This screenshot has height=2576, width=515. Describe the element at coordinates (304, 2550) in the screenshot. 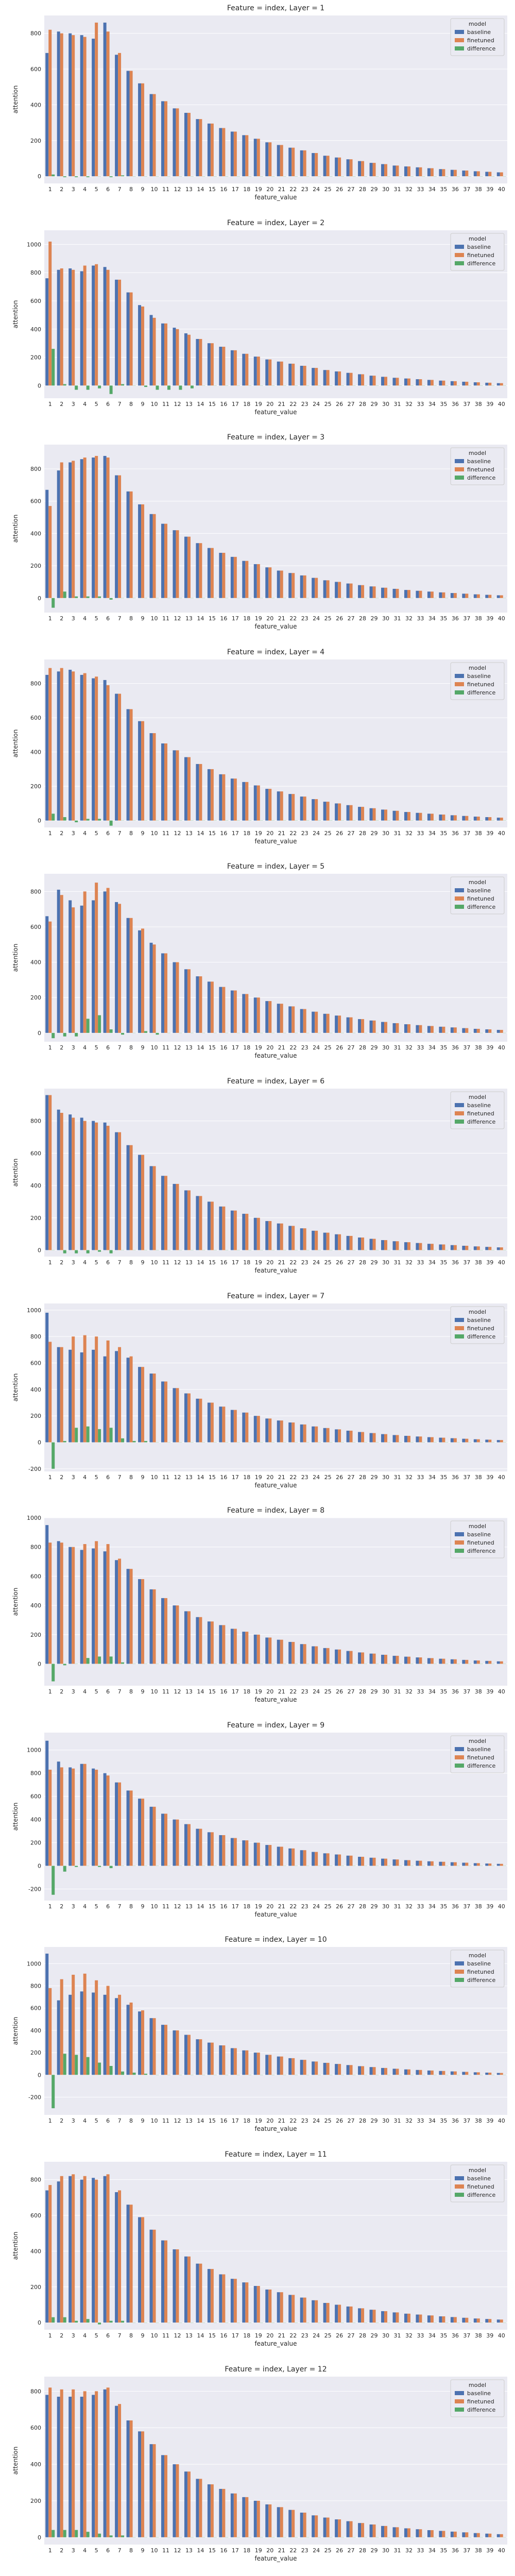

I see `x-tick-label: 23` at that location.